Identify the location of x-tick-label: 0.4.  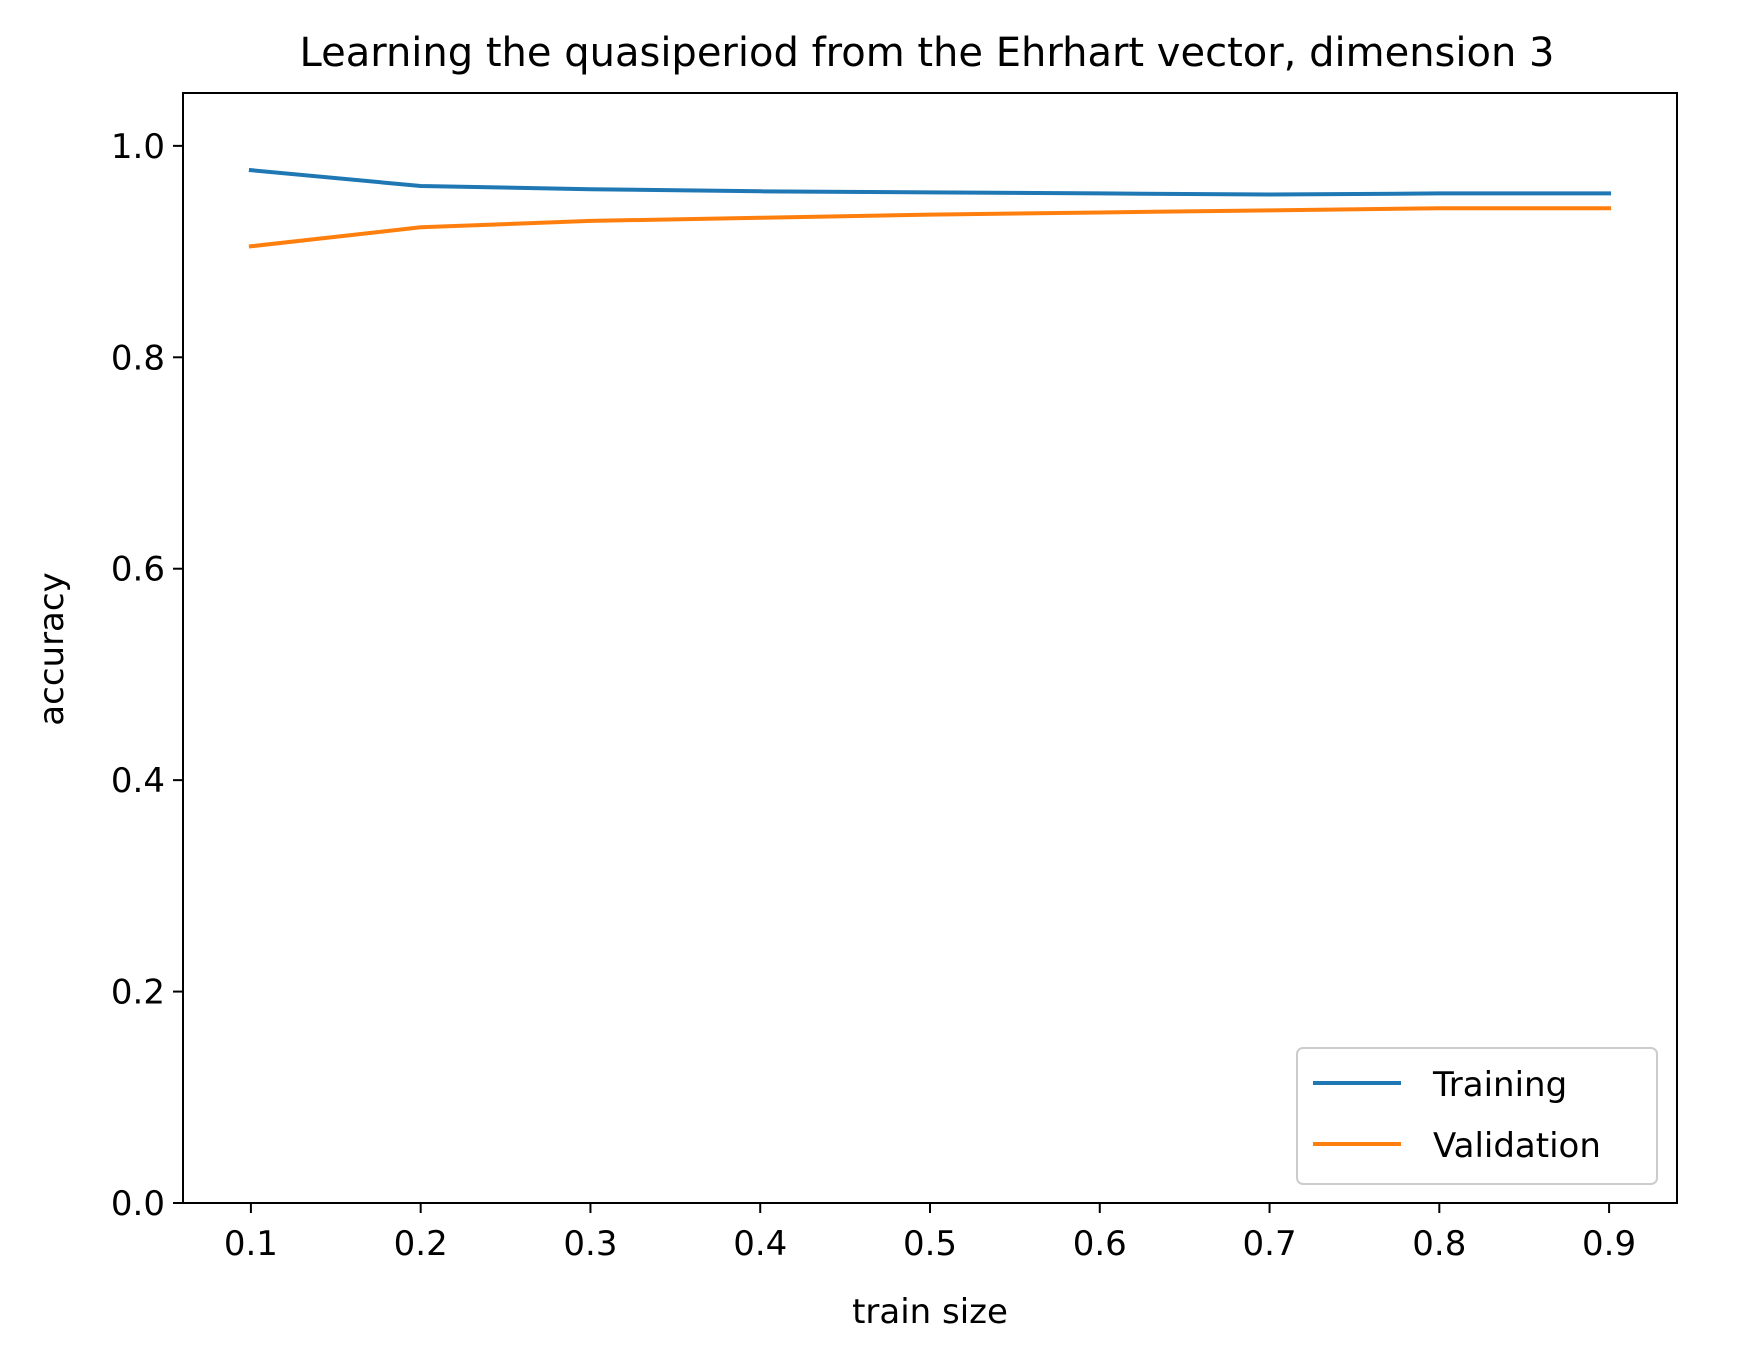
(760, 1244).